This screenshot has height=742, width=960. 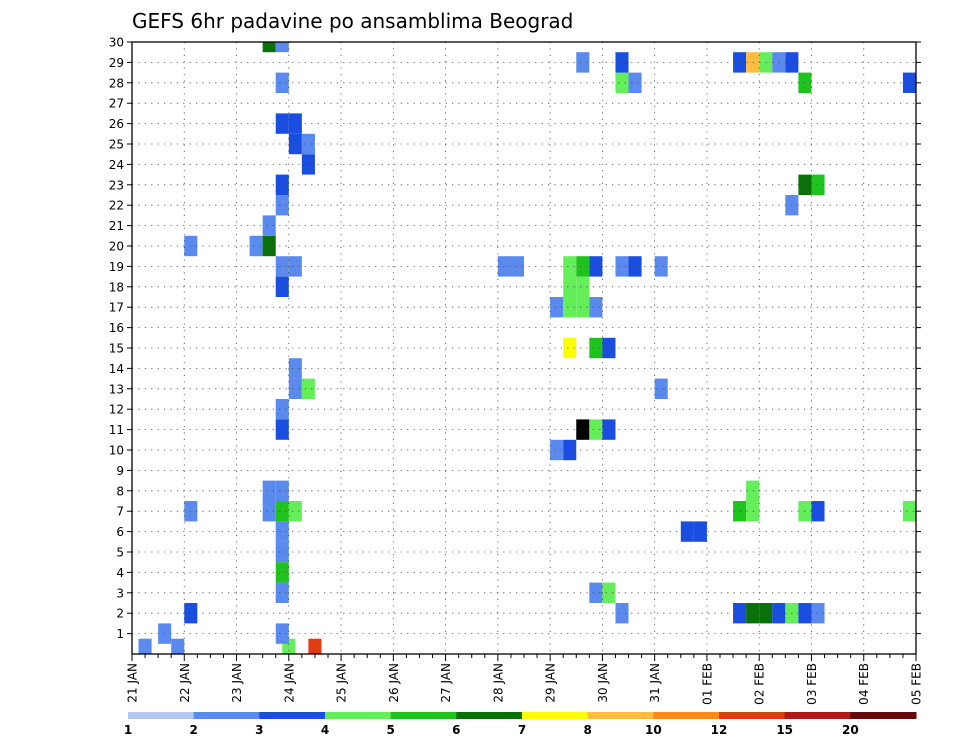 I want to click on x-tick-label: 30 JAN, so click(x=603, y=683).